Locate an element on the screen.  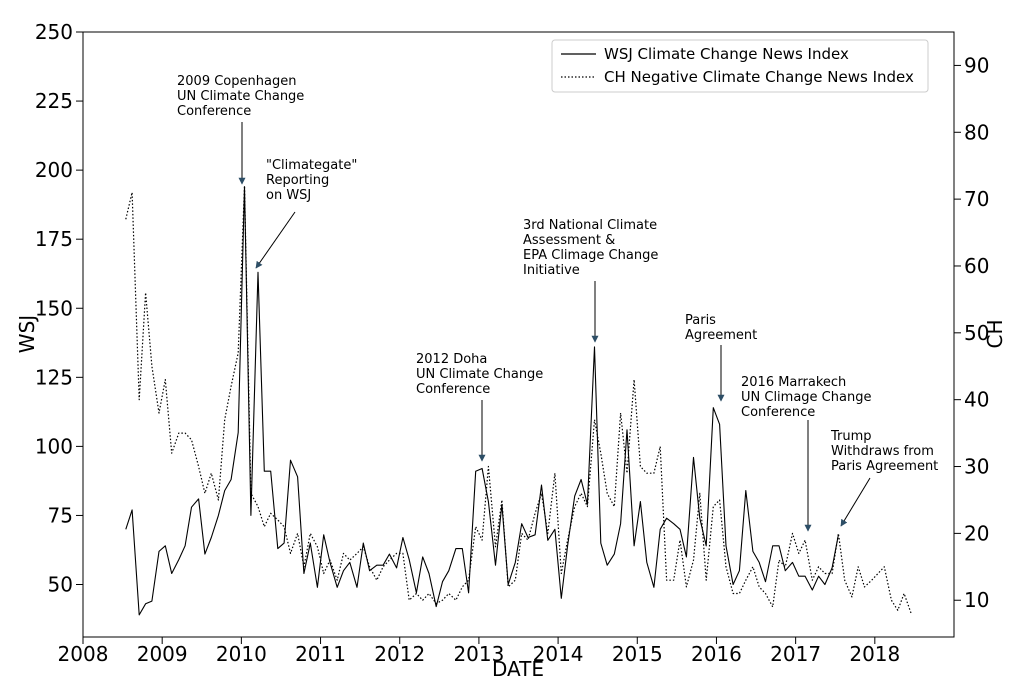
legend-label-wsj: WSJ Climate Change News Index is located at coordinates (726, 54).